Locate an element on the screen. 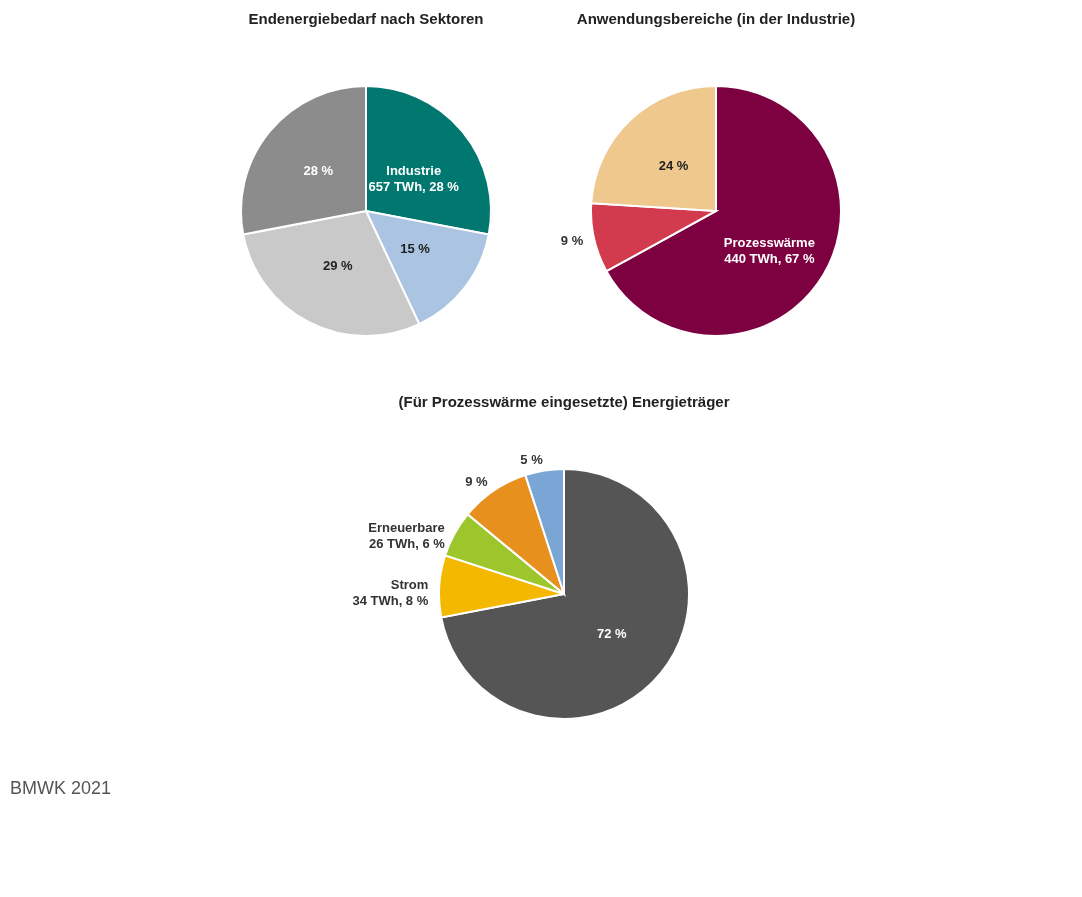 Image resolution: width=1082 pixels, height=897 pixels. slice-label: Industrie is located at coordinates (414, 171).